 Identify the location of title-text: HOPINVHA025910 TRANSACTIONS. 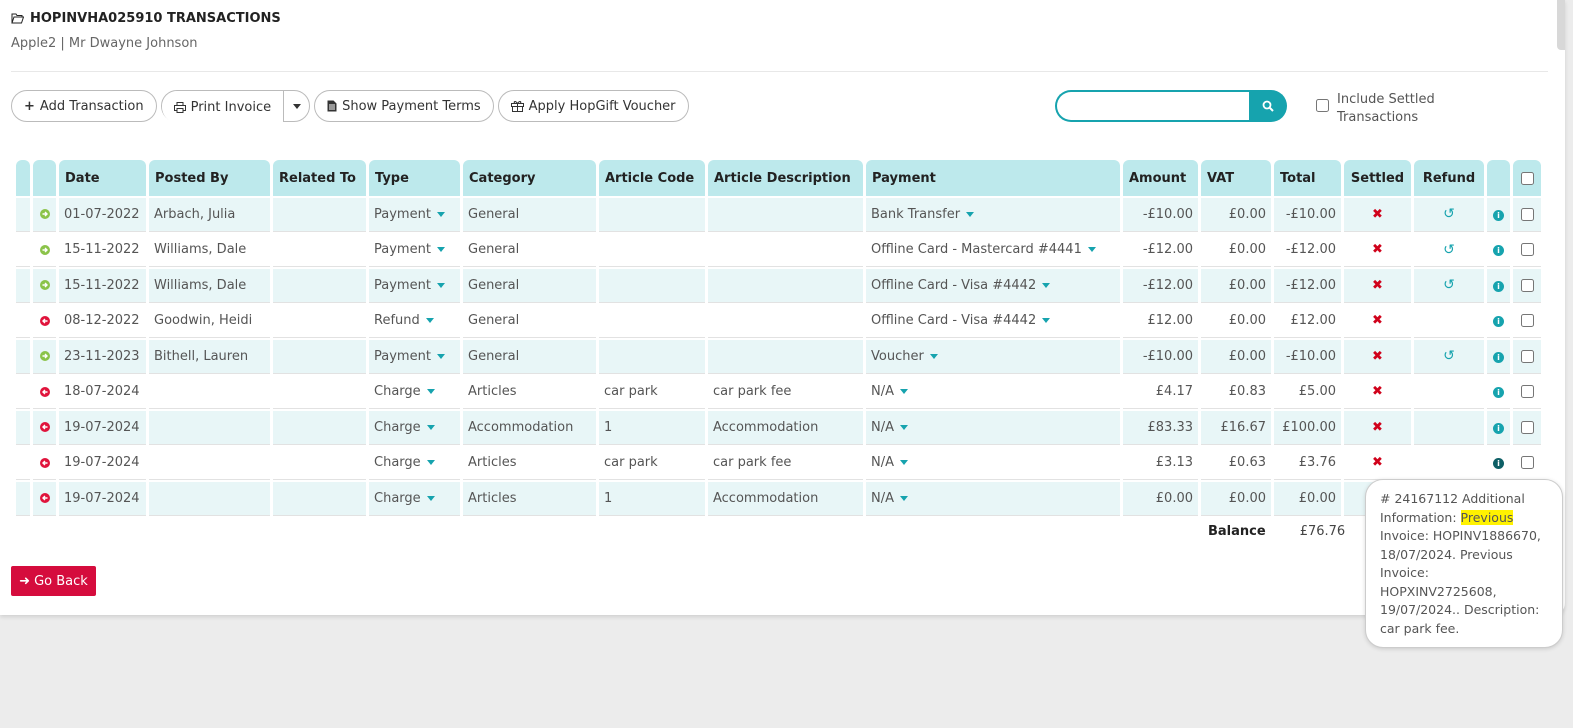
(155, 18).